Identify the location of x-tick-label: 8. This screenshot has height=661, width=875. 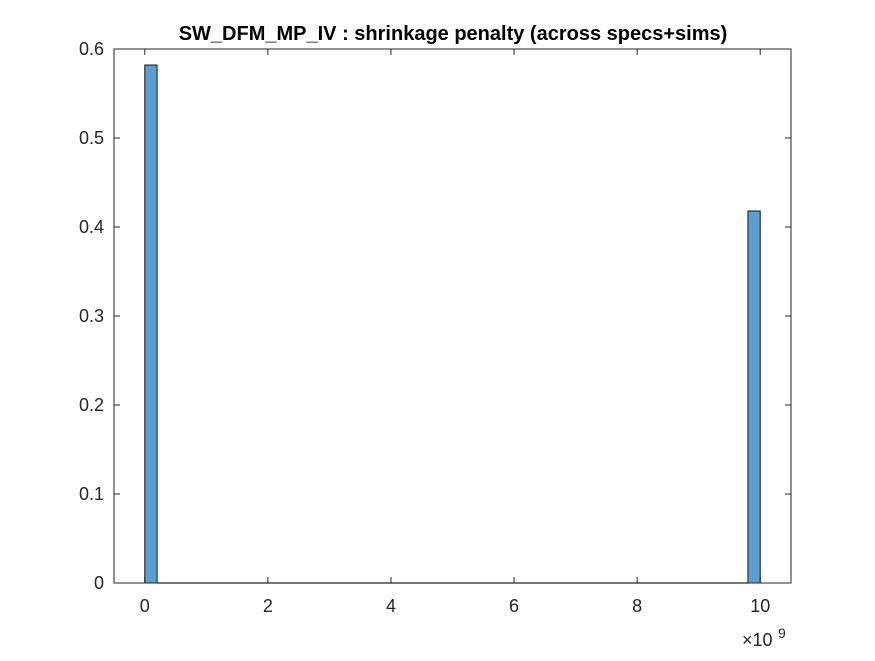
(637, 606).